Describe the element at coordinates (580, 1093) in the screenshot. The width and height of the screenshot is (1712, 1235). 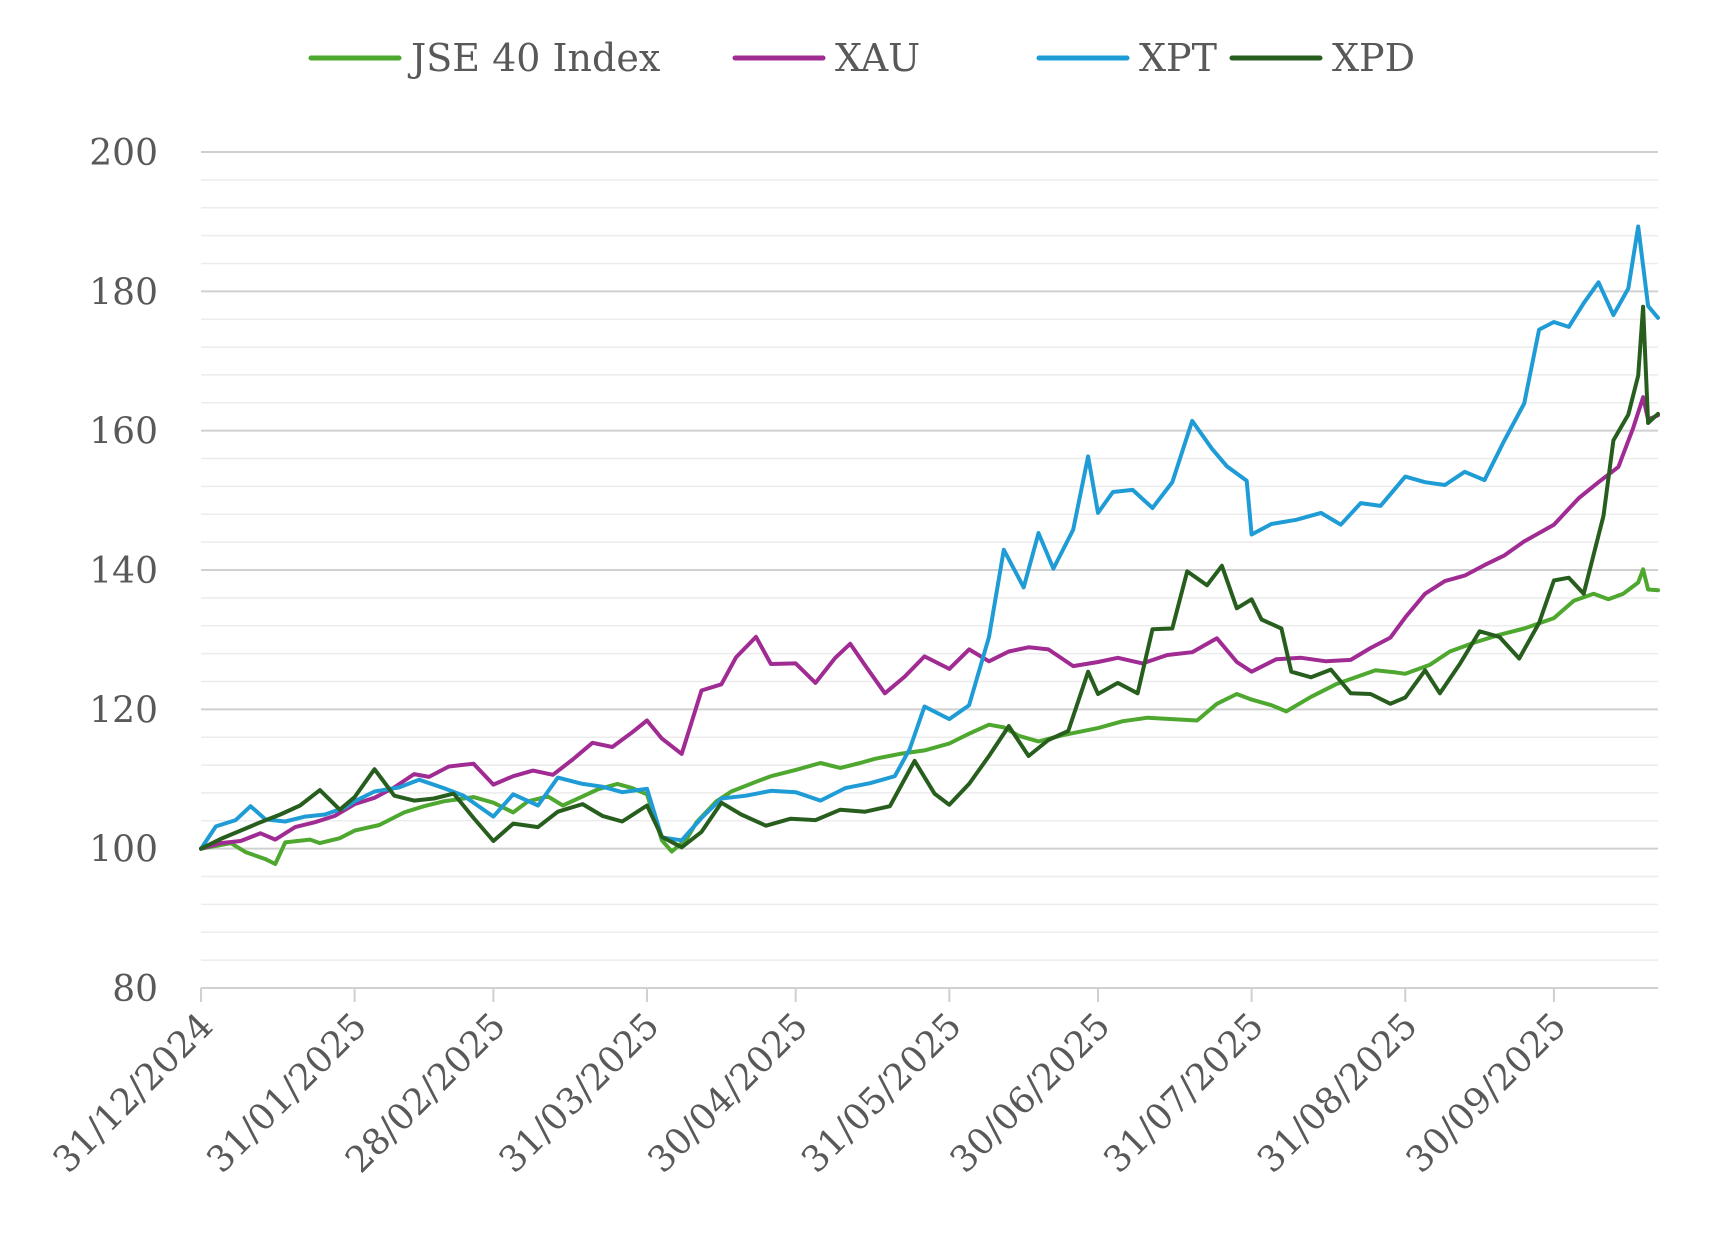
I see `x-tick-label: 31/03/2025` at that location.